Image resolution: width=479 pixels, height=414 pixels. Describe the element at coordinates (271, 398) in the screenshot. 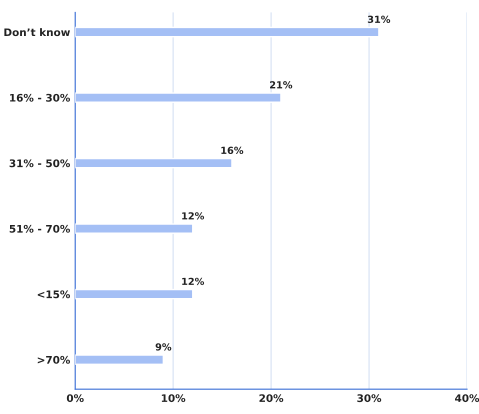

I see `x-tick-label: 20%` at that location.